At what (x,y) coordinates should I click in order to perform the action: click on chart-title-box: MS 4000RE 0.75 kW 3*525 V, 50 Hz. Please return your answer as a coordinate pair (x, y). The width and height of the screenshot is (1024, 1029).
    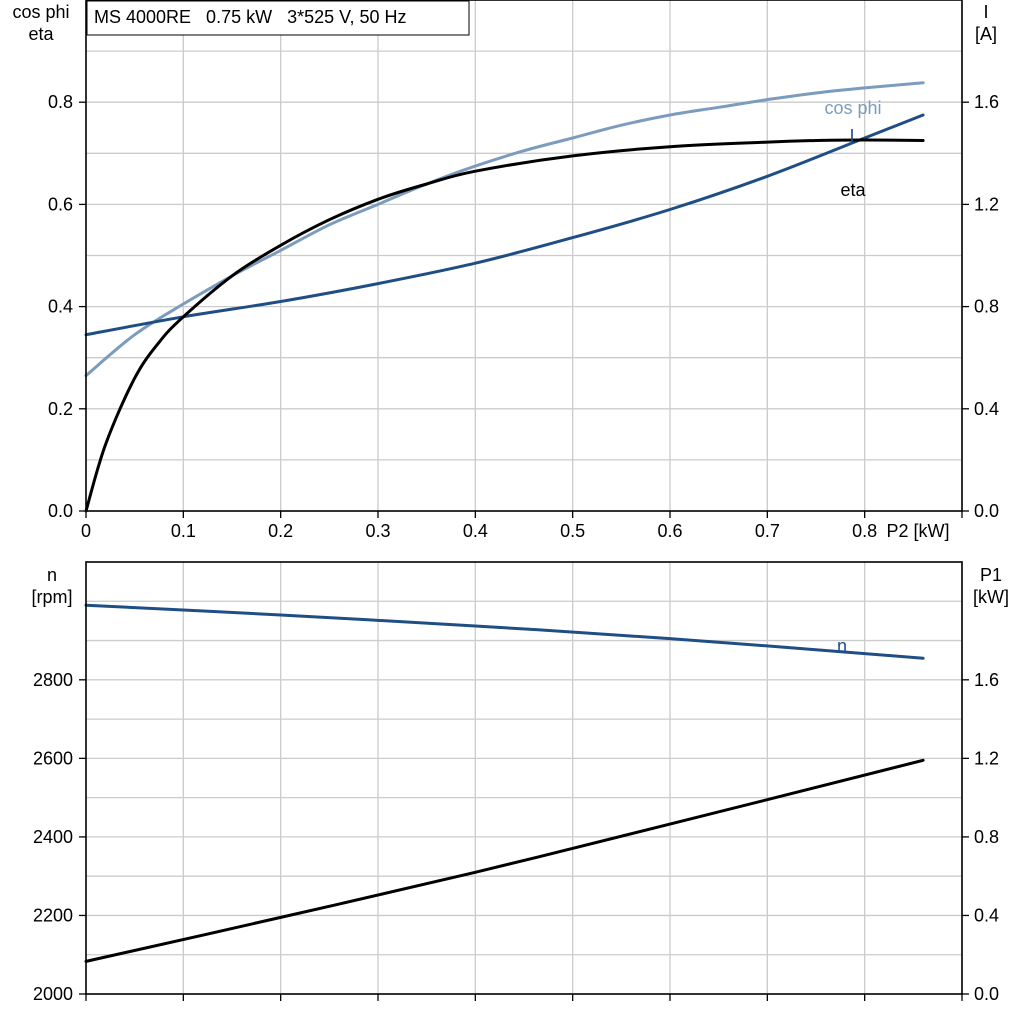
    Looking at the image, I should click on (278, 18).